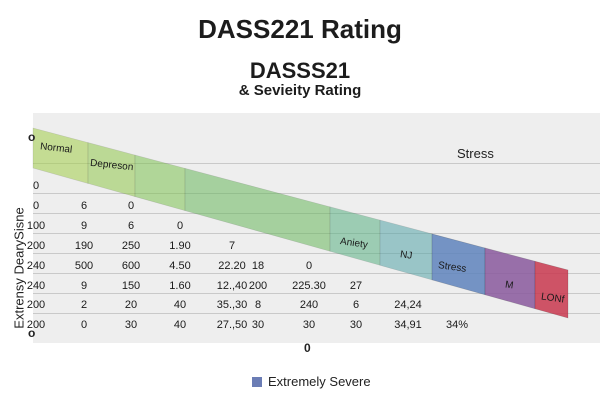 The image size is (600, 420). What do you see at coordinates (408, 325) in the screenshot?
I see `table-cell: 34,91` at bounding box center [408, 325].